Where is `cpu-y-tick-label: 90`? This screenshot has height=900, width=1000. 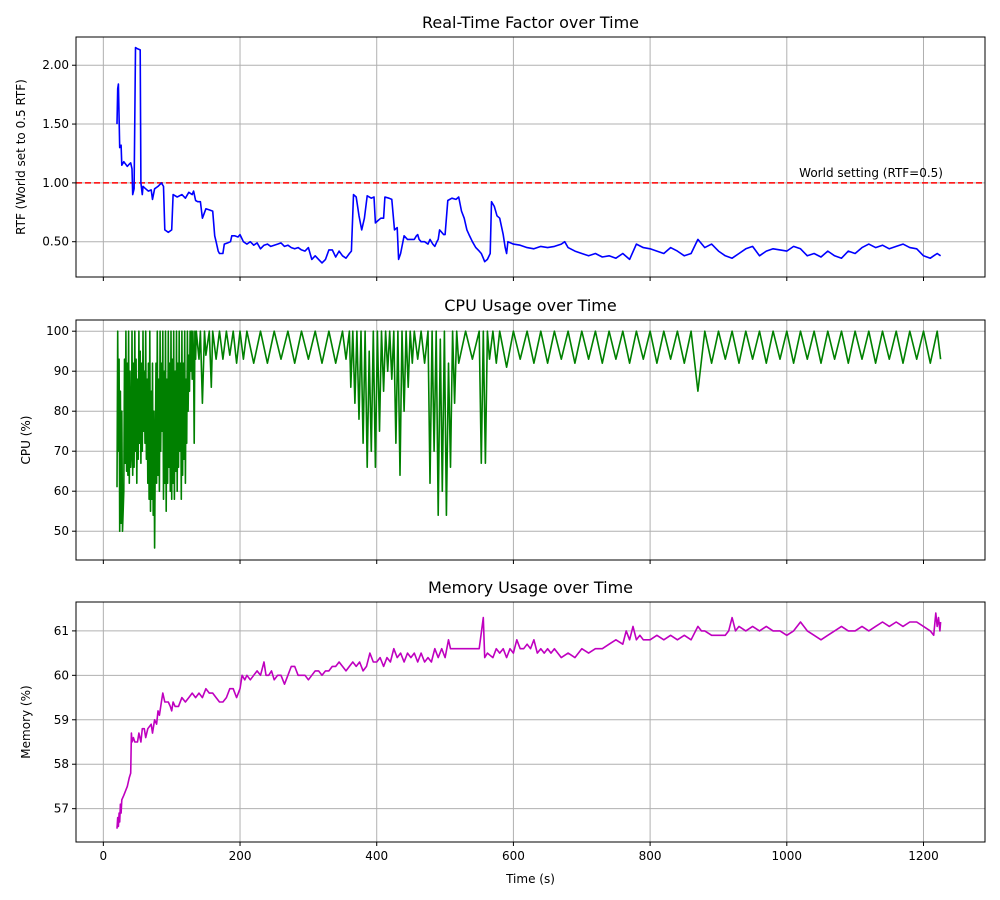
cpu-y-tick-label: 90 is located at coordinates (61, 371).